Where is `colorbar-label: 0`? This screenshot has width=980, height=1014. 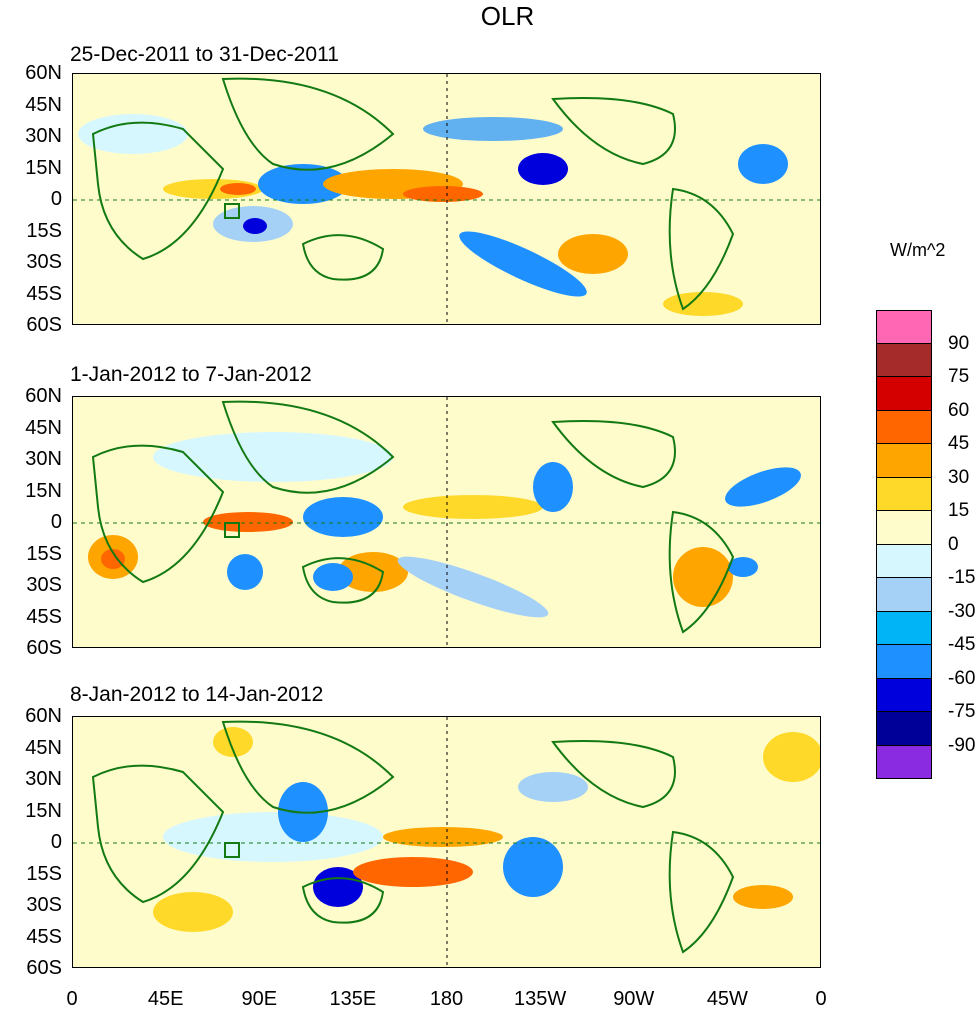 colorbar-label: 0 is located at coordinates (953, 544).